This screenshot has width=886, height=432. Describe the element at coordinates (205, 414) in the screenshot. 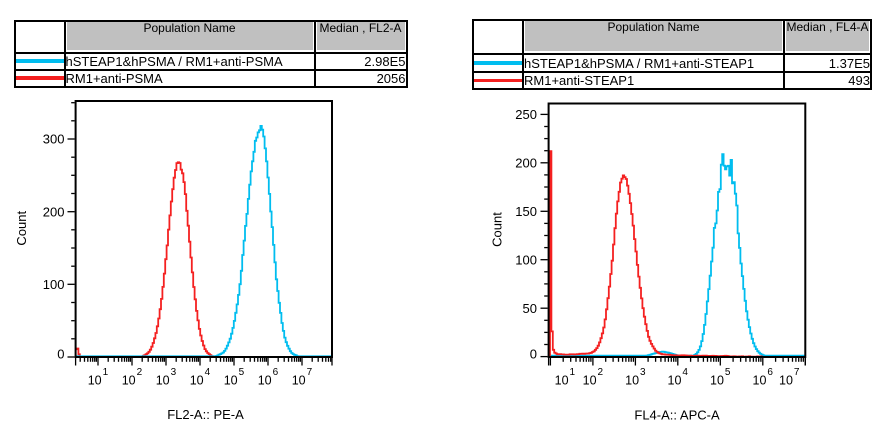

I see `svg-text: FL2-A:: PE-A` at that location.